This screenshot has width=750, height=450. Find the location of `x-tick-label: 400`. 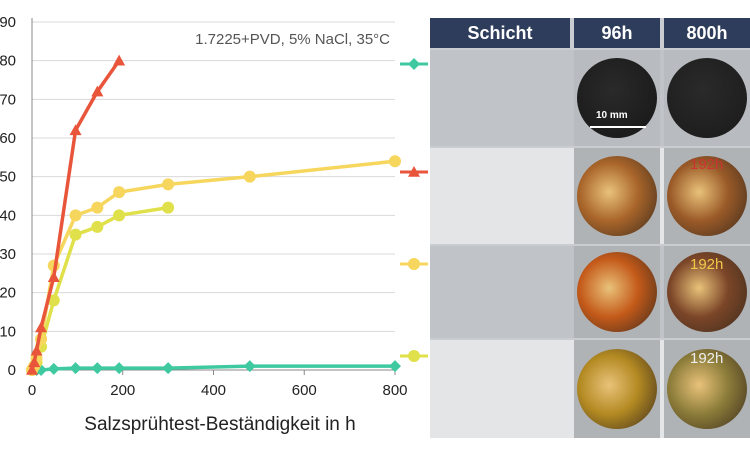

x-tick-label: 400 is located at coordinates (213, 390).